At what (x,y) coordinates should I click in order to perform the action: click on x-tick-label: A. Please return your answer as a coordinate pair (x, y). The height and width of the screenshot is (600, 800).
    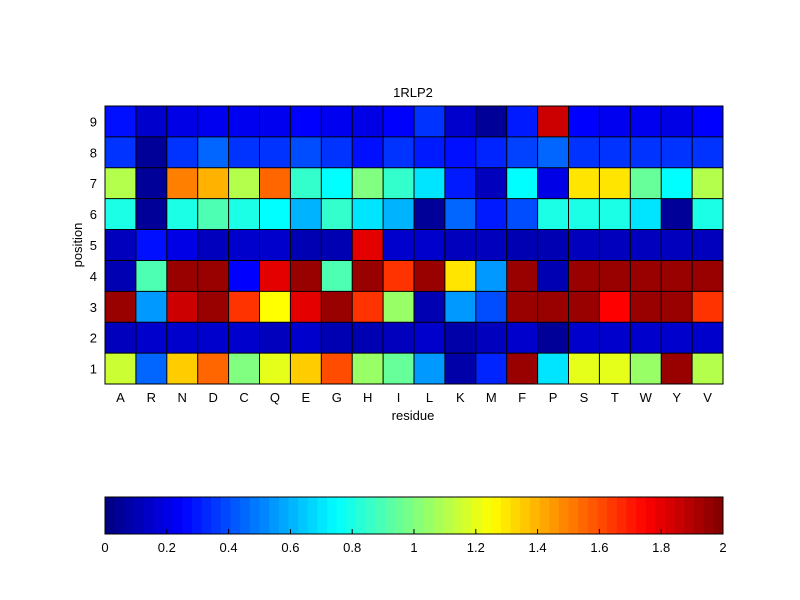
    Looking at the image, I should click on (120, 397).